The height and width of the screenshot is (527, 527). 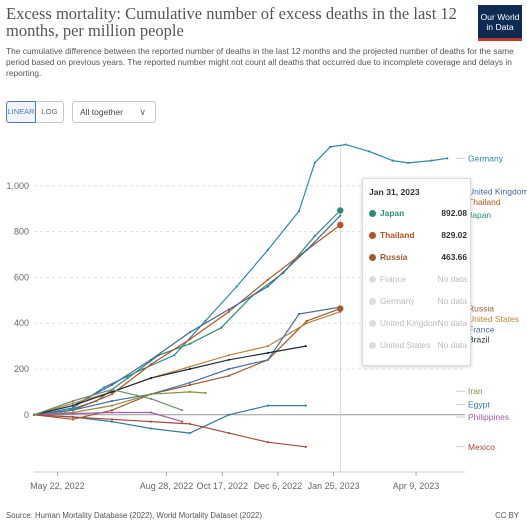 What do you see at coordinates (21, 112) in the screenshot?
I see `linear-scale-button: LINEAR` at bounding box center [21, 112].